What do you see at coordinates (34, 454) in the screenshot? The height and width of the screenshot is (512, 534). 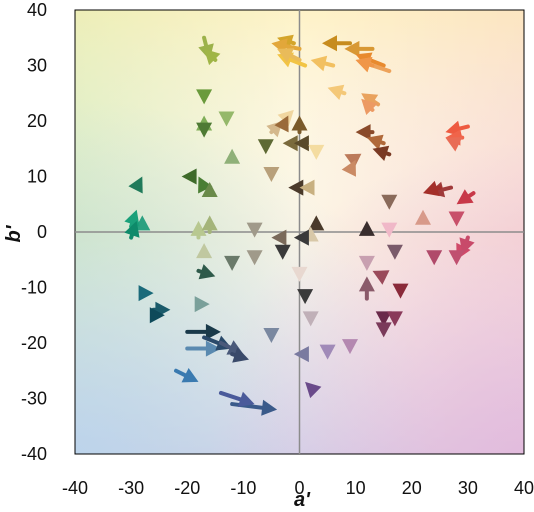 I see `y-tick-label: -40` at bounding box center [34, 454].